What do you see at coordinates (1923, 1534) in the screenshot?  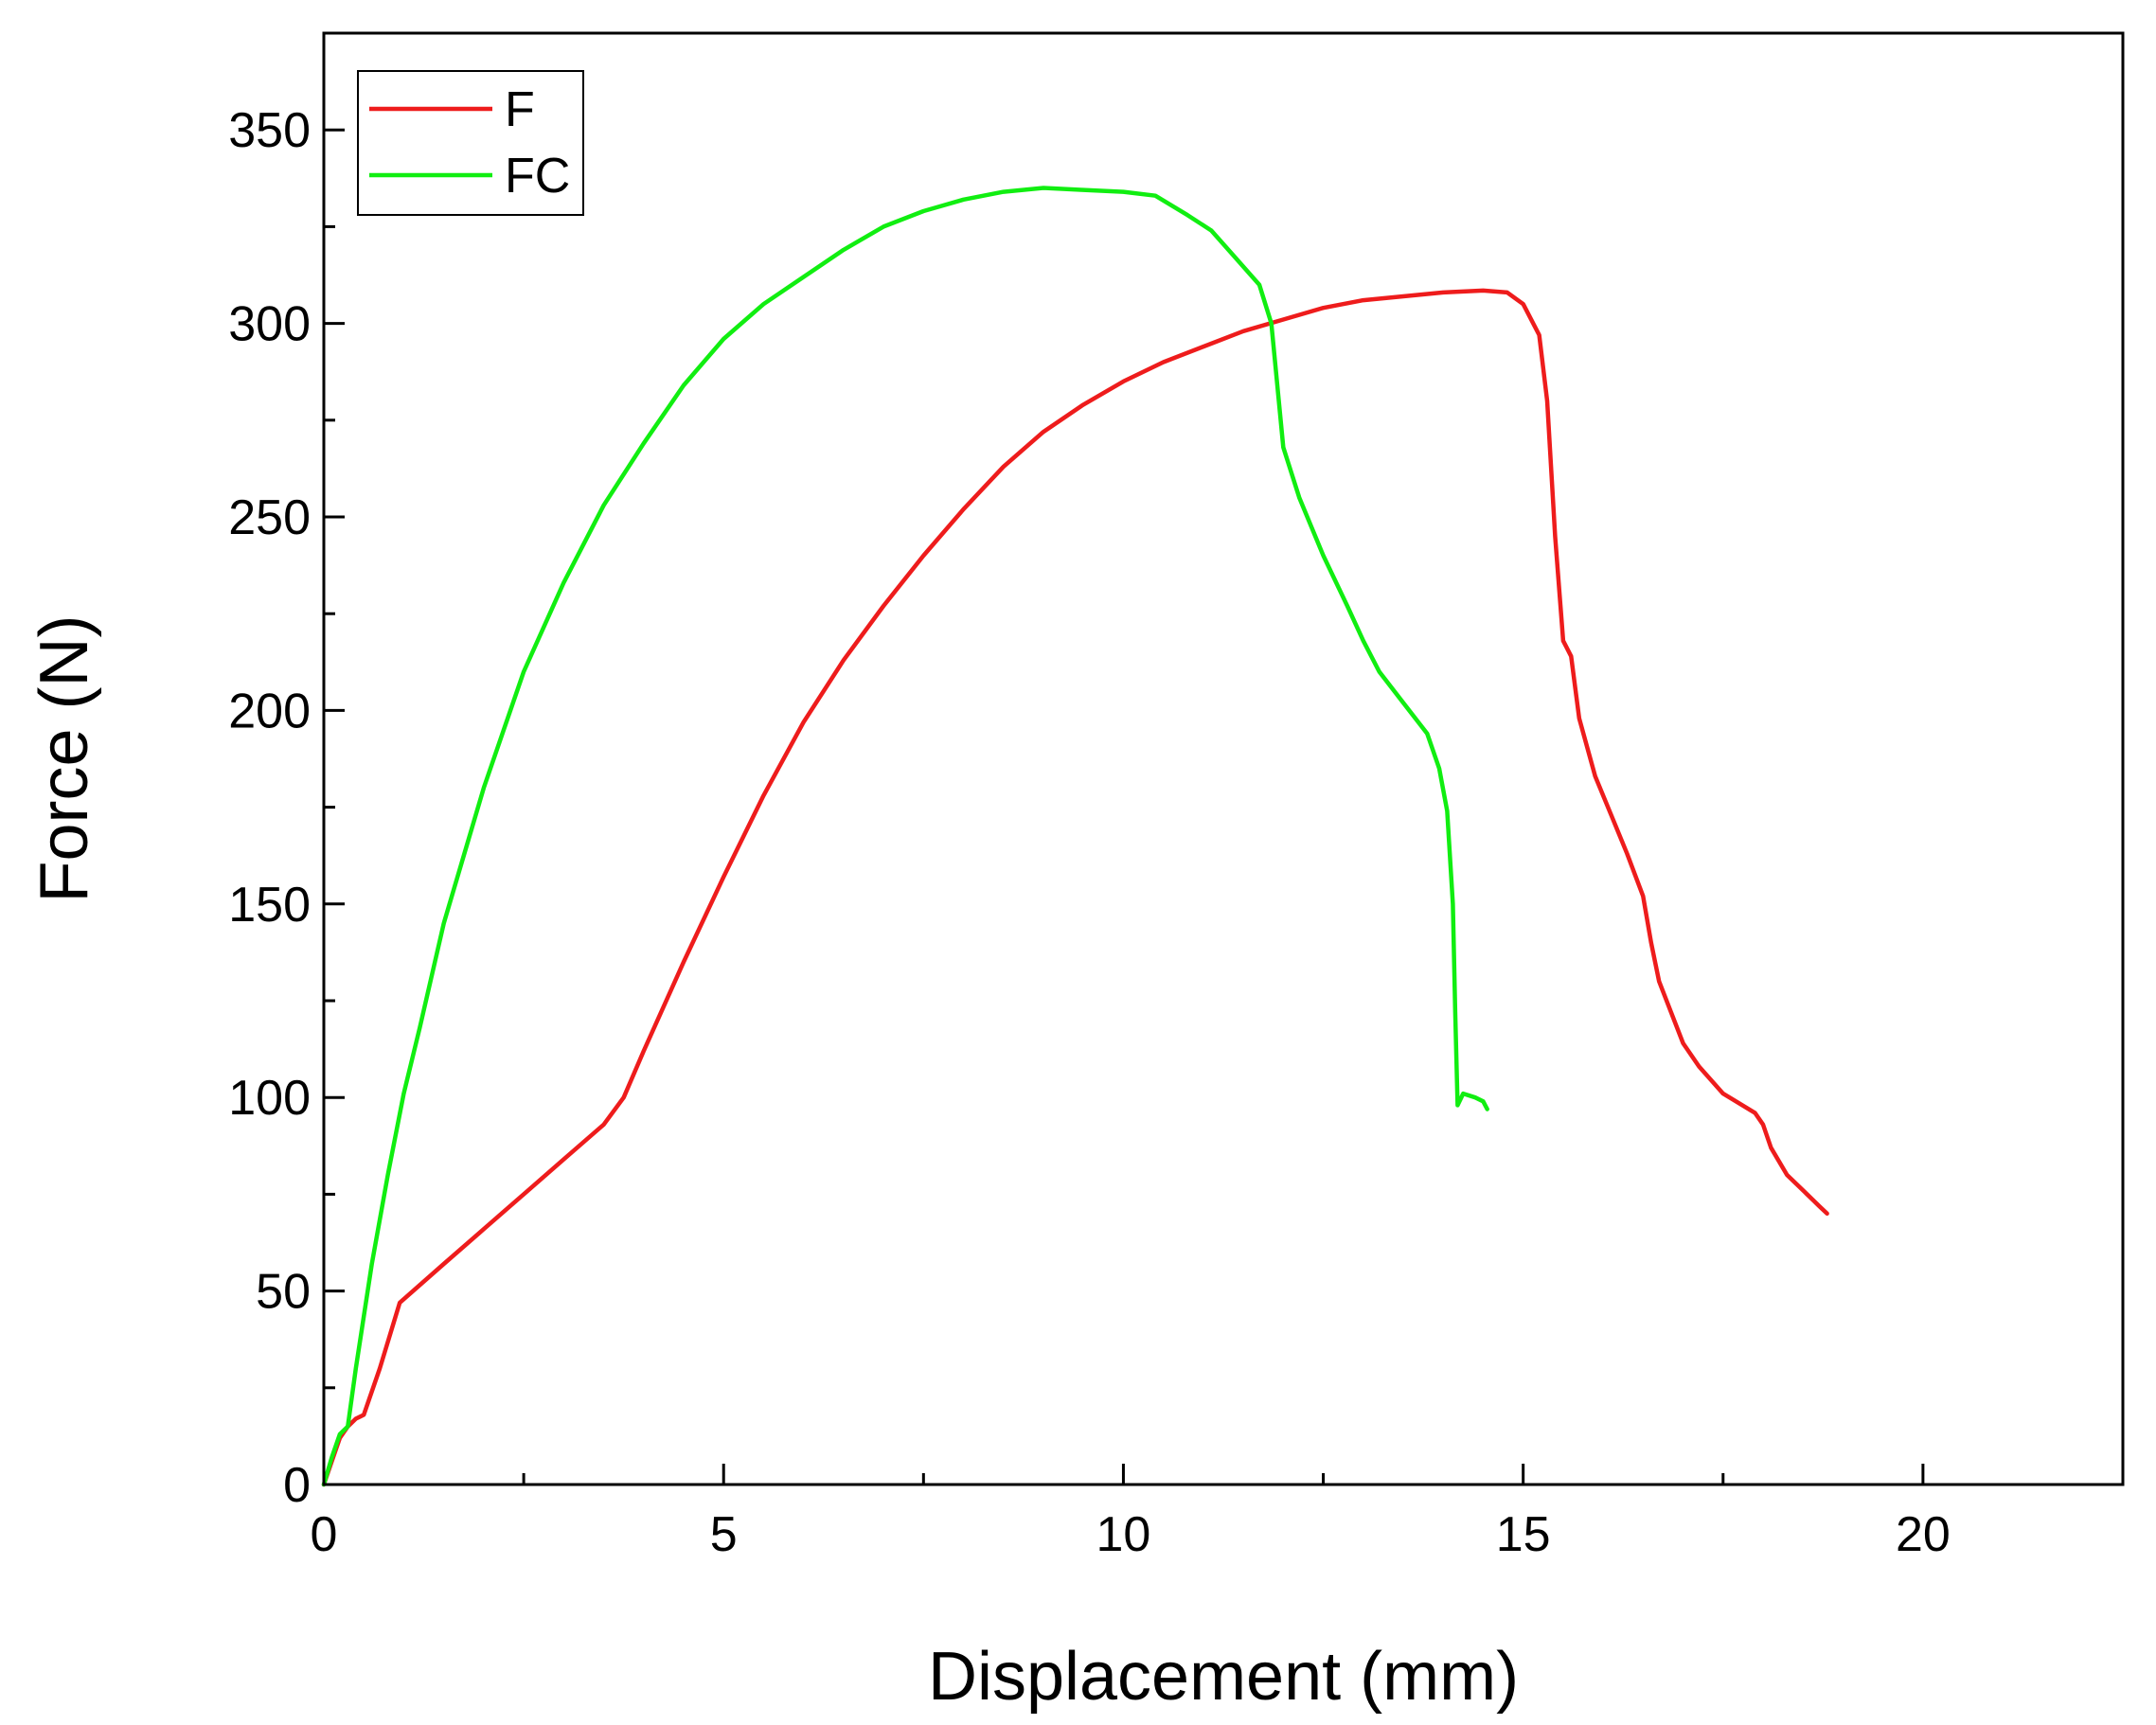 I see `x-tick-label: 20` at bounding box center [1923, 1534].